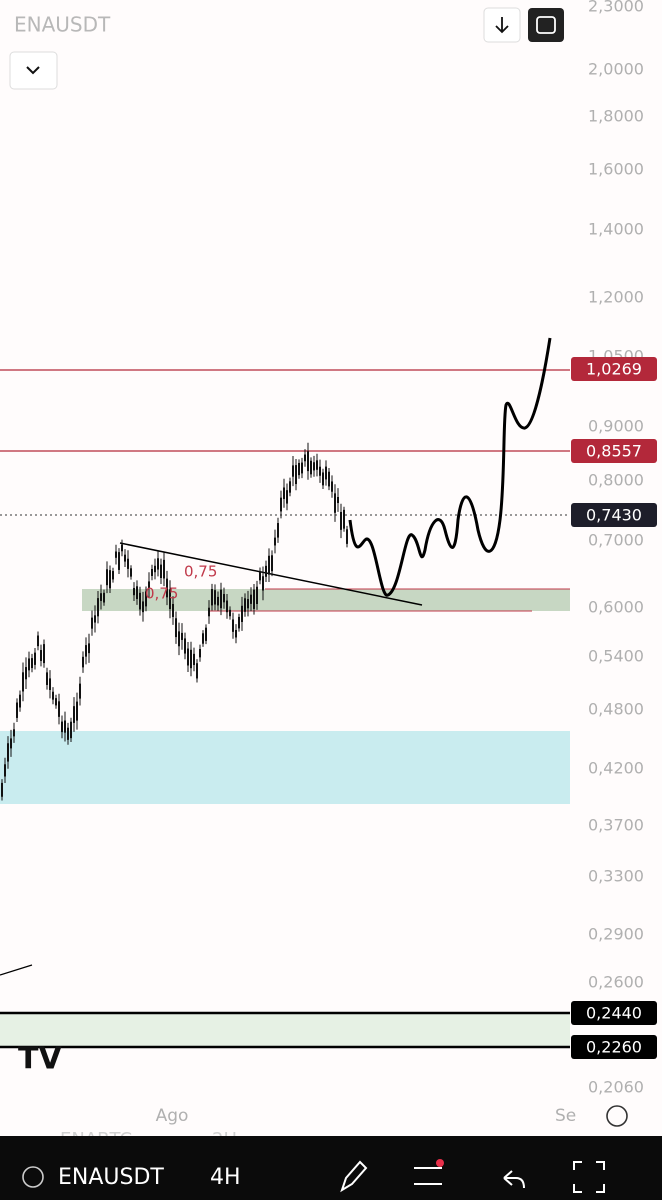  I want to click on price-label: 1,6000, so click(616, 169).